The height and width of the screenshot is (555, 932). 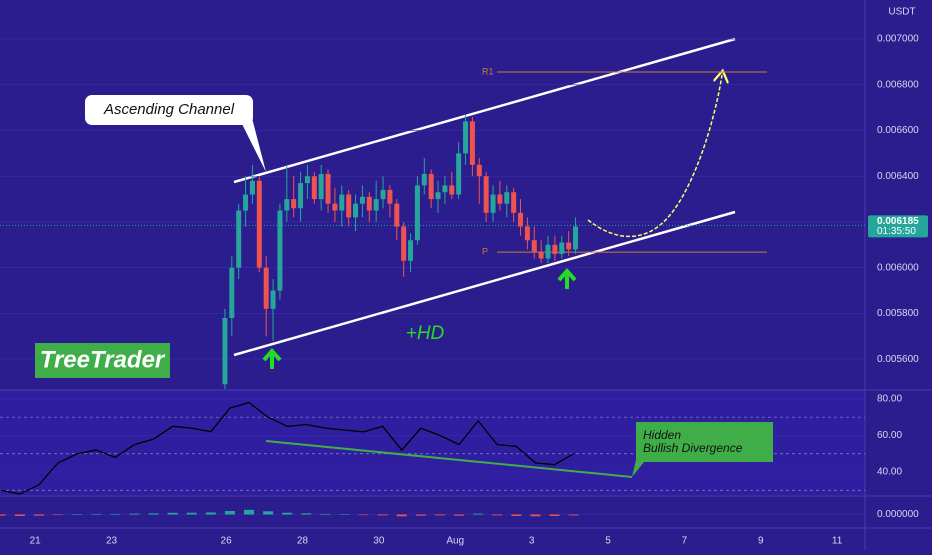 What do you see at coordinates (898, 39) in the screenshot?
I see `y-tick-label: 0.007000` at bounding box center [898, 39].